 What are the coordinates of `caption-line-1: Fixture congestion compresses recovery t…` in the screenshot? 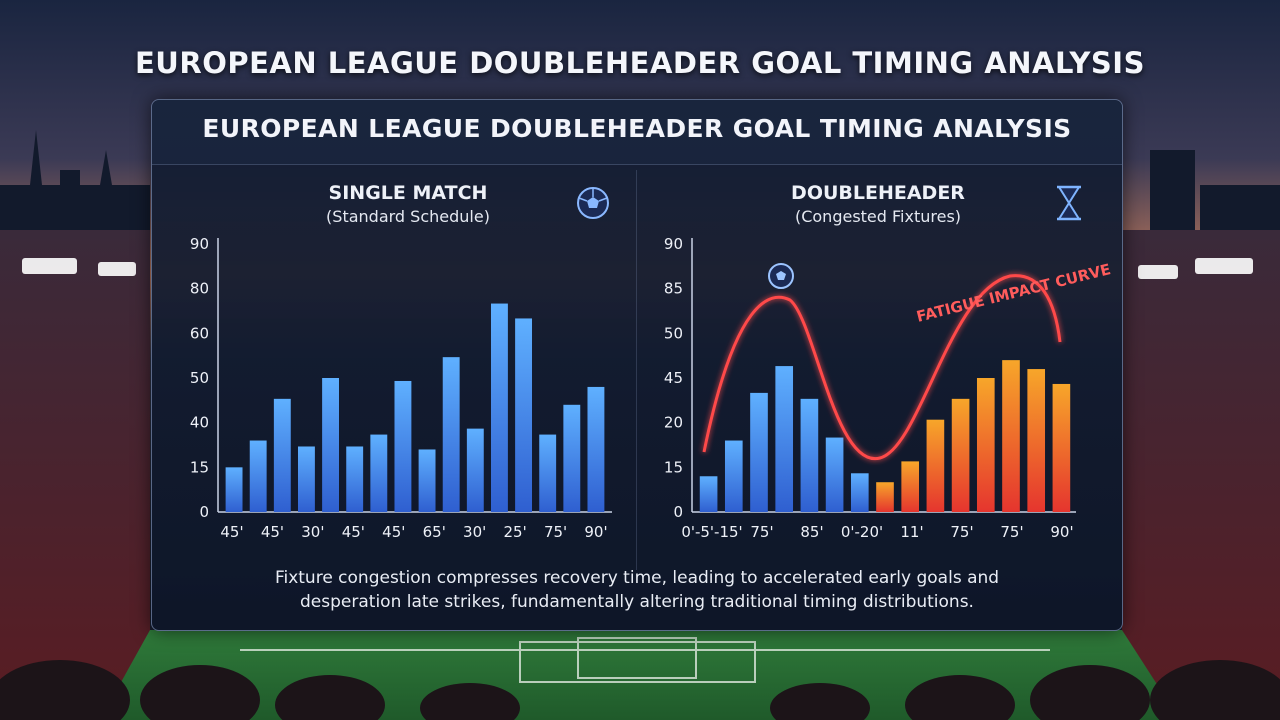 It's located at (637, 578).